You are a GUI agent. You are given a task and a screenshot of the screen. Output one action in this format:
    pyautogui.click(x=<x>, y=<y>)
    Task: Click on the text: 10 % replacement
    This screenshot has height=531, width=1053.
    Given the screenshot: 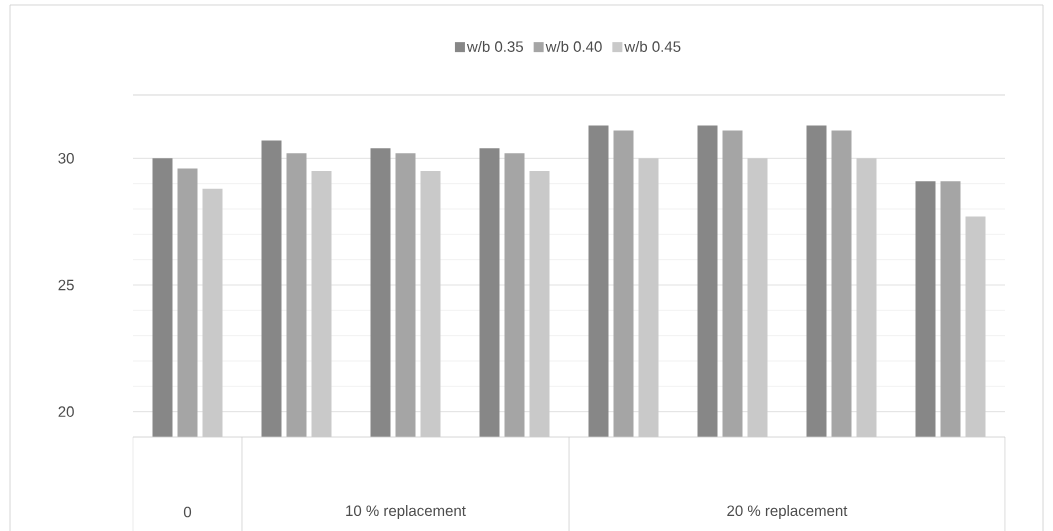 What is the action you would take?
    pyautogui.click(x=406, y=512)
    